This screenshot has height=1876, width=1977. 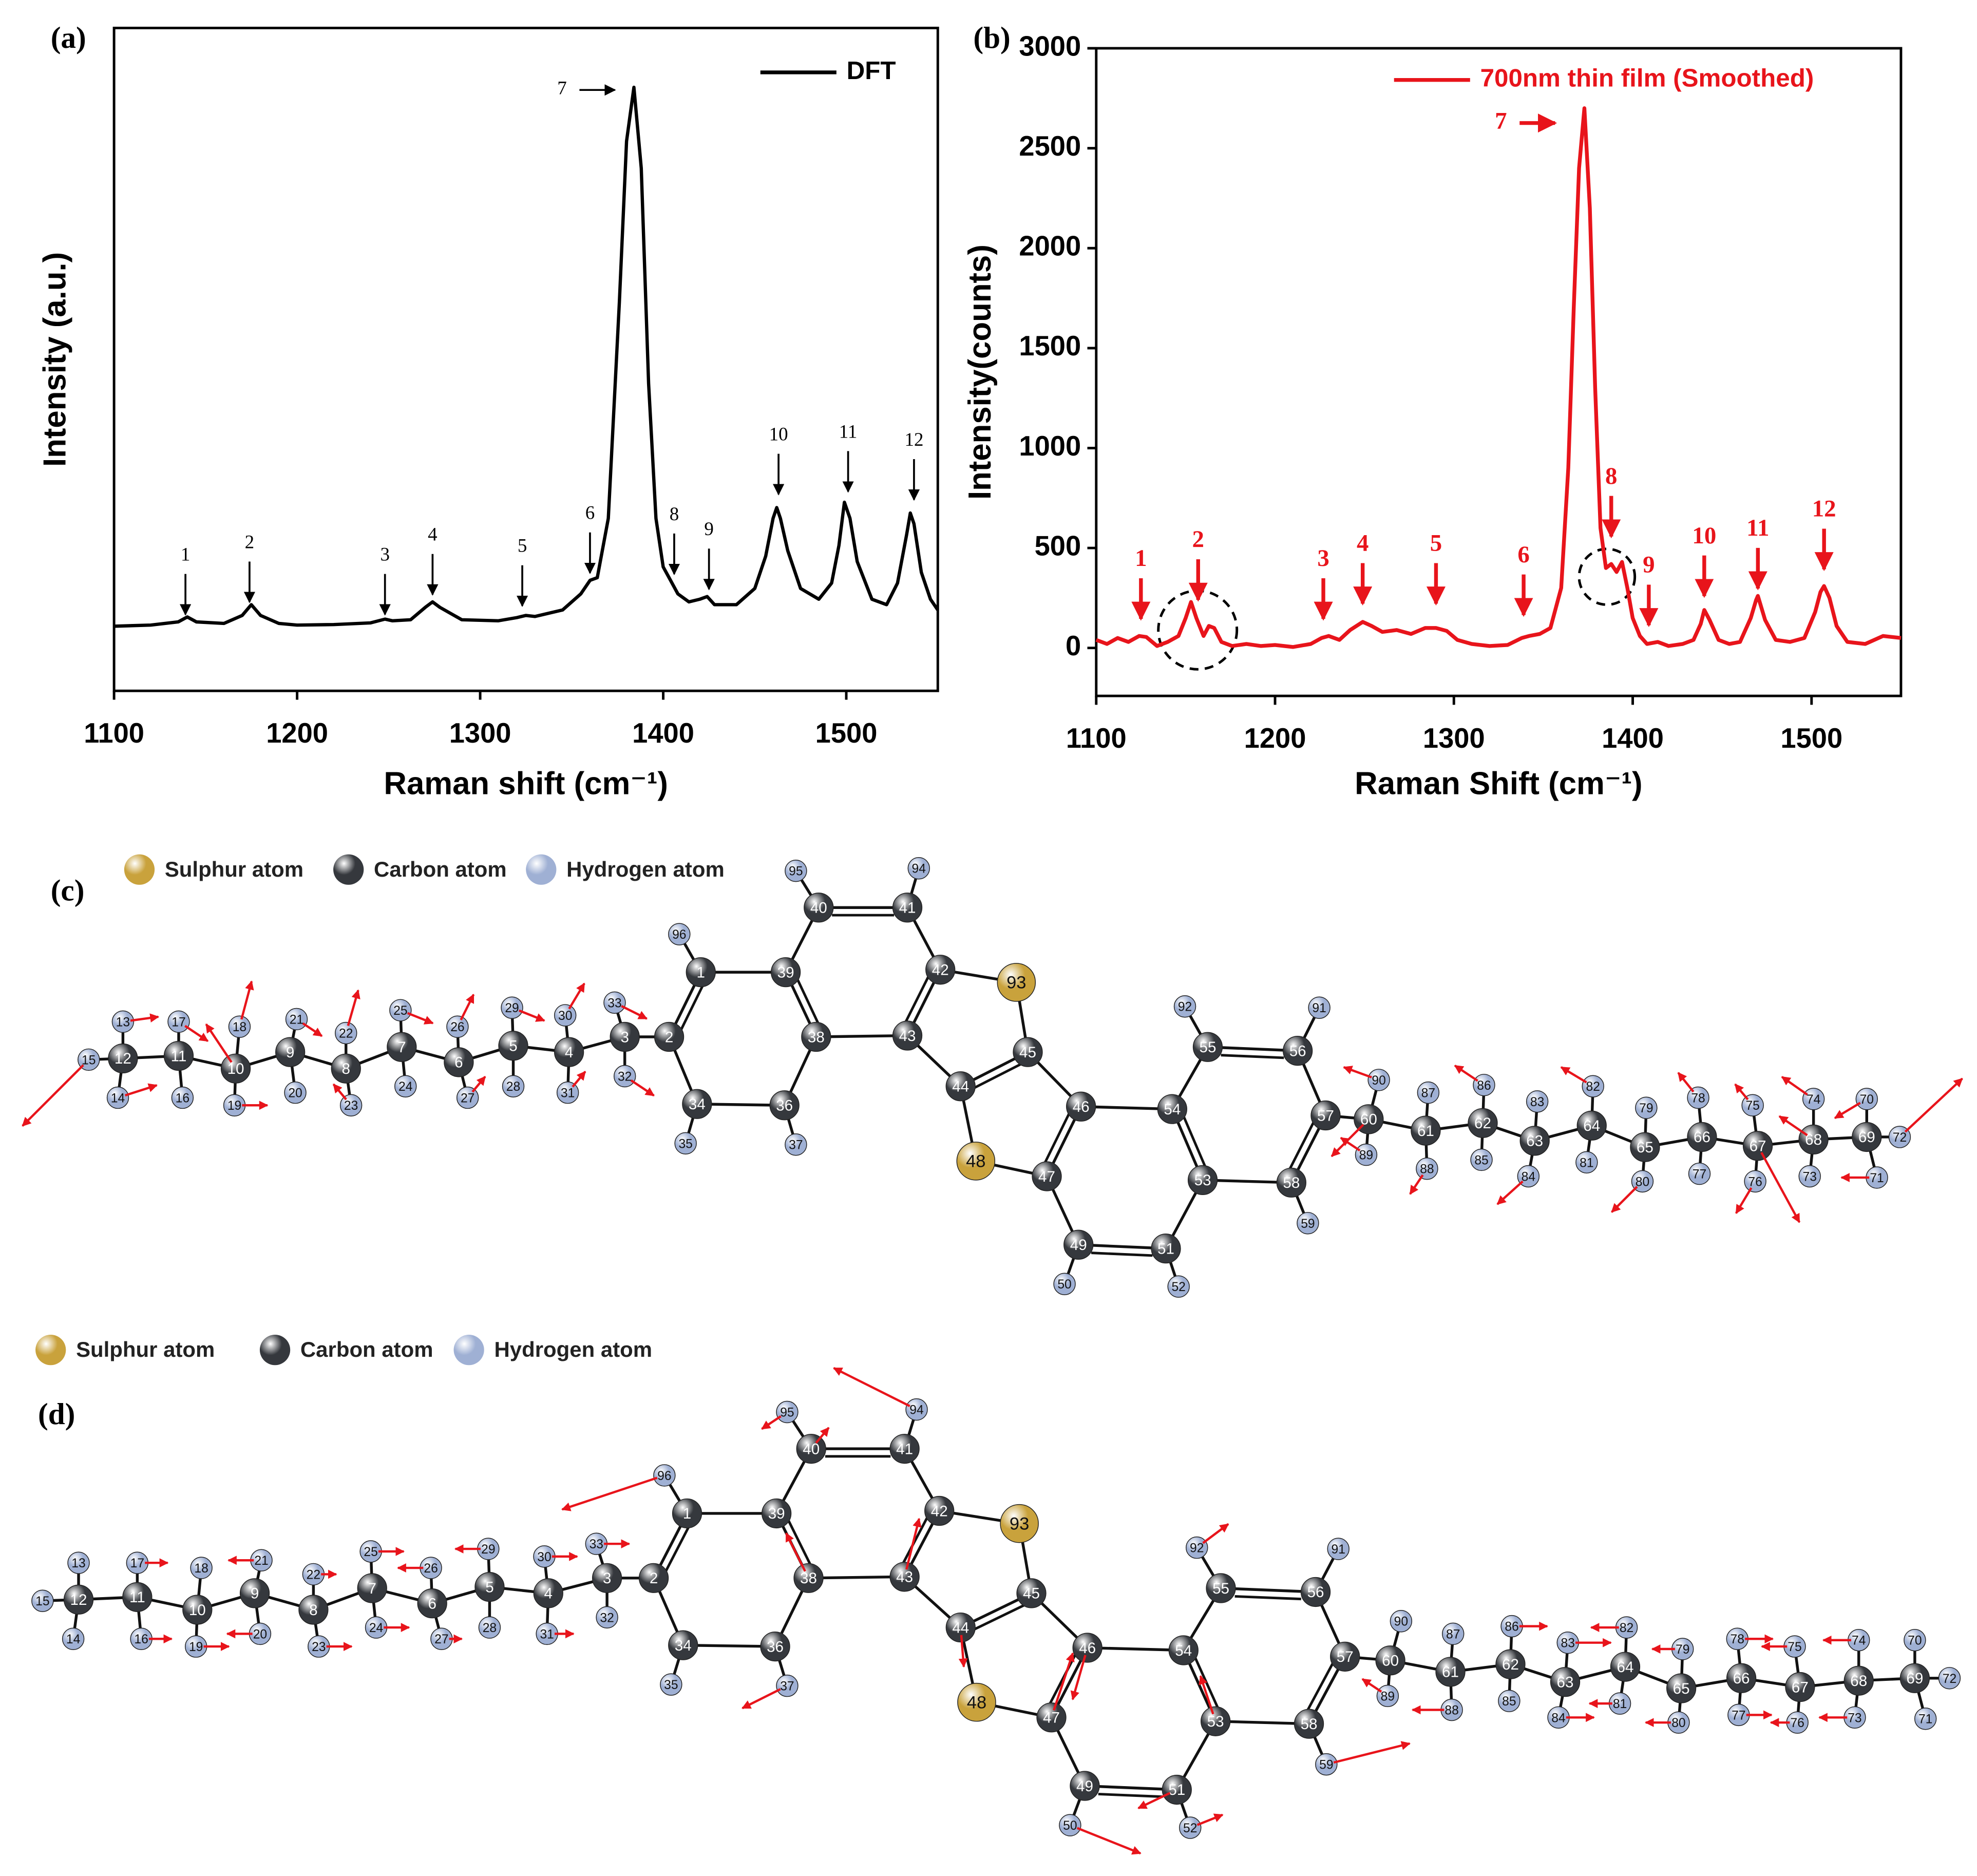 I want to click on atom-label: 76, so click(x=1797, y=1723).